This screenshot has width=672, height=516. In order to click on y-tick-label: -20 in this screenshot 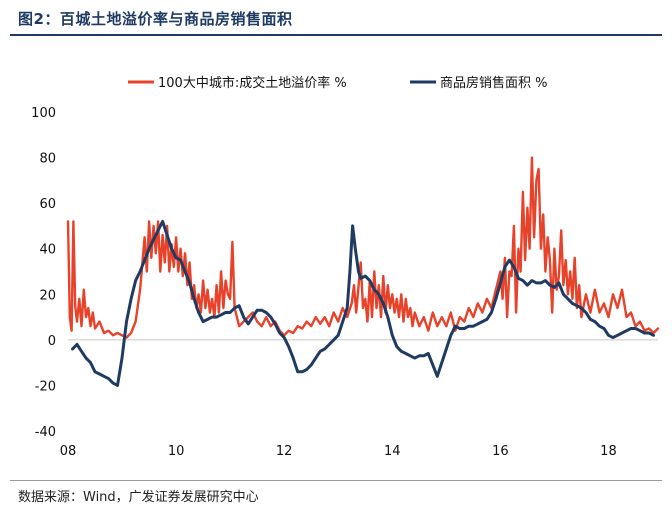, I will do `click(45, 386)`.